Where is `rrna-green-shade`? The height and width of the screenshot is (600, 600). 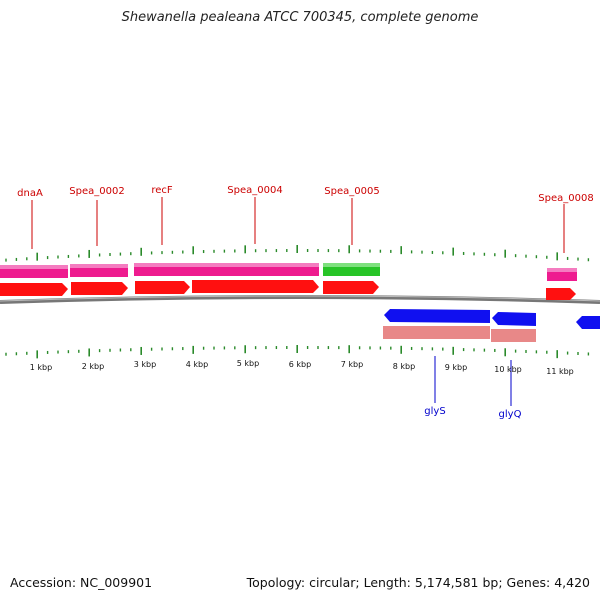
rrna-green-shade is located at coordinates (351, 265).